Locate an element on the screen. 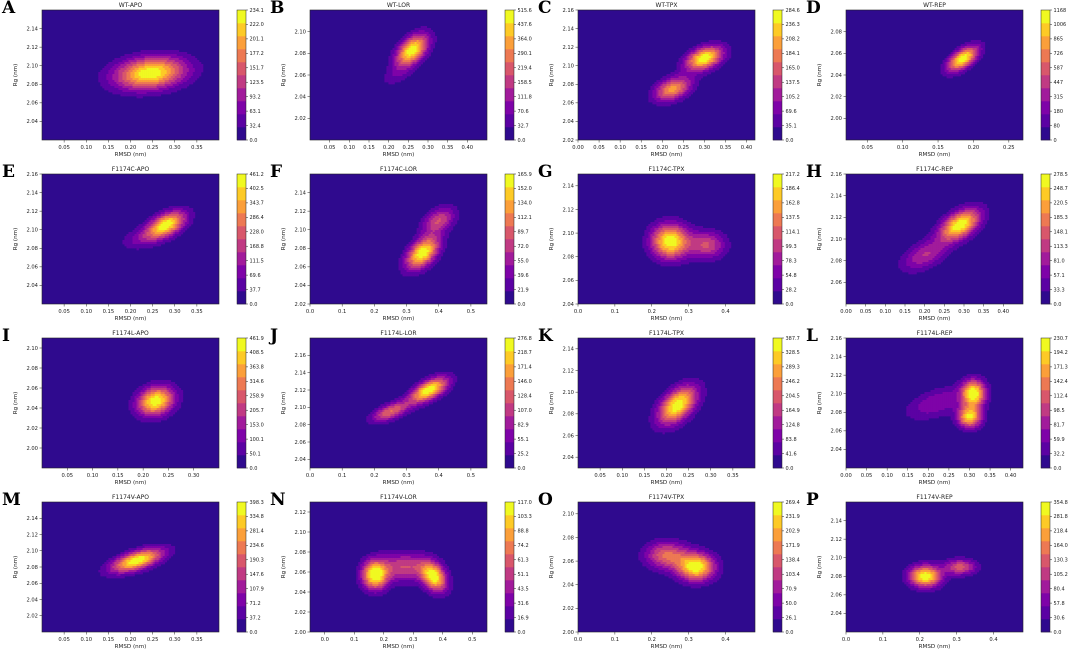 The width and height of the screenshot is (1072, 656). x-tick-label: 0.00 is located at coordinates (578, 148).